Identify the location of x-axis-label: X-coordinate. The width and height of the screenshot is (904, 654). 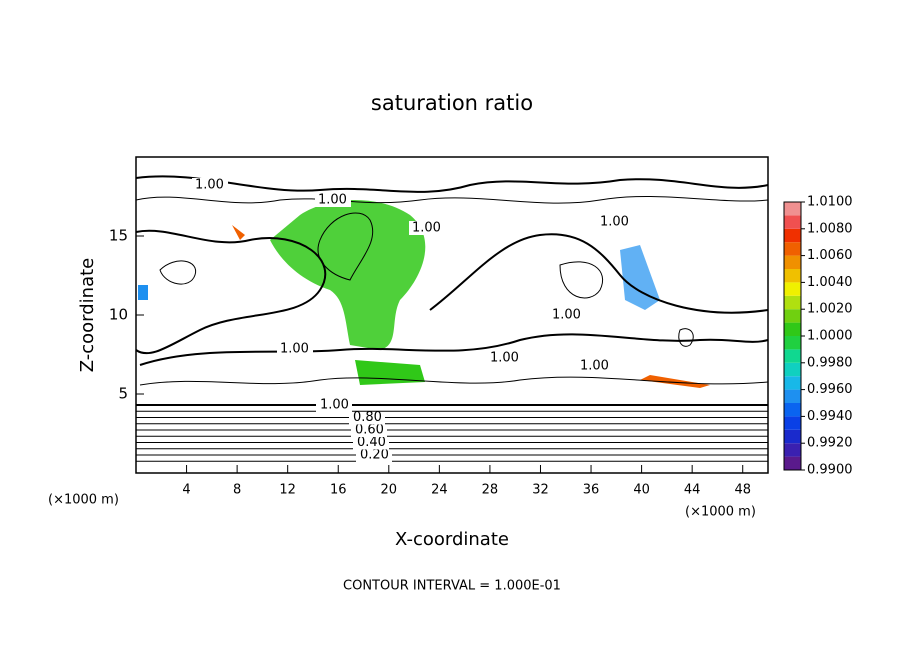
(452, 539).